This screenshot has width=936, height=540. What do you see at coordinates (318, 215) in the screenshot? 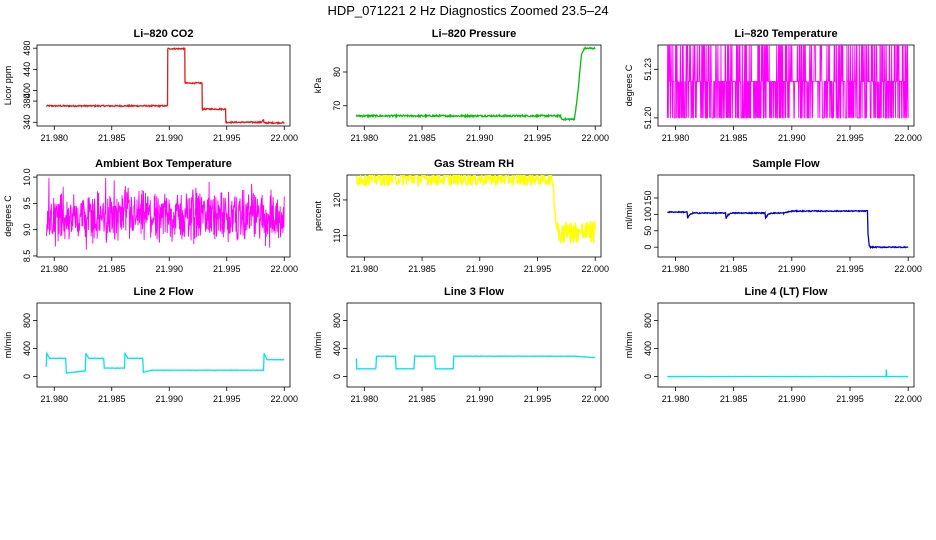
I see `y-axis-label: percent` at bounding box center [318, 215].